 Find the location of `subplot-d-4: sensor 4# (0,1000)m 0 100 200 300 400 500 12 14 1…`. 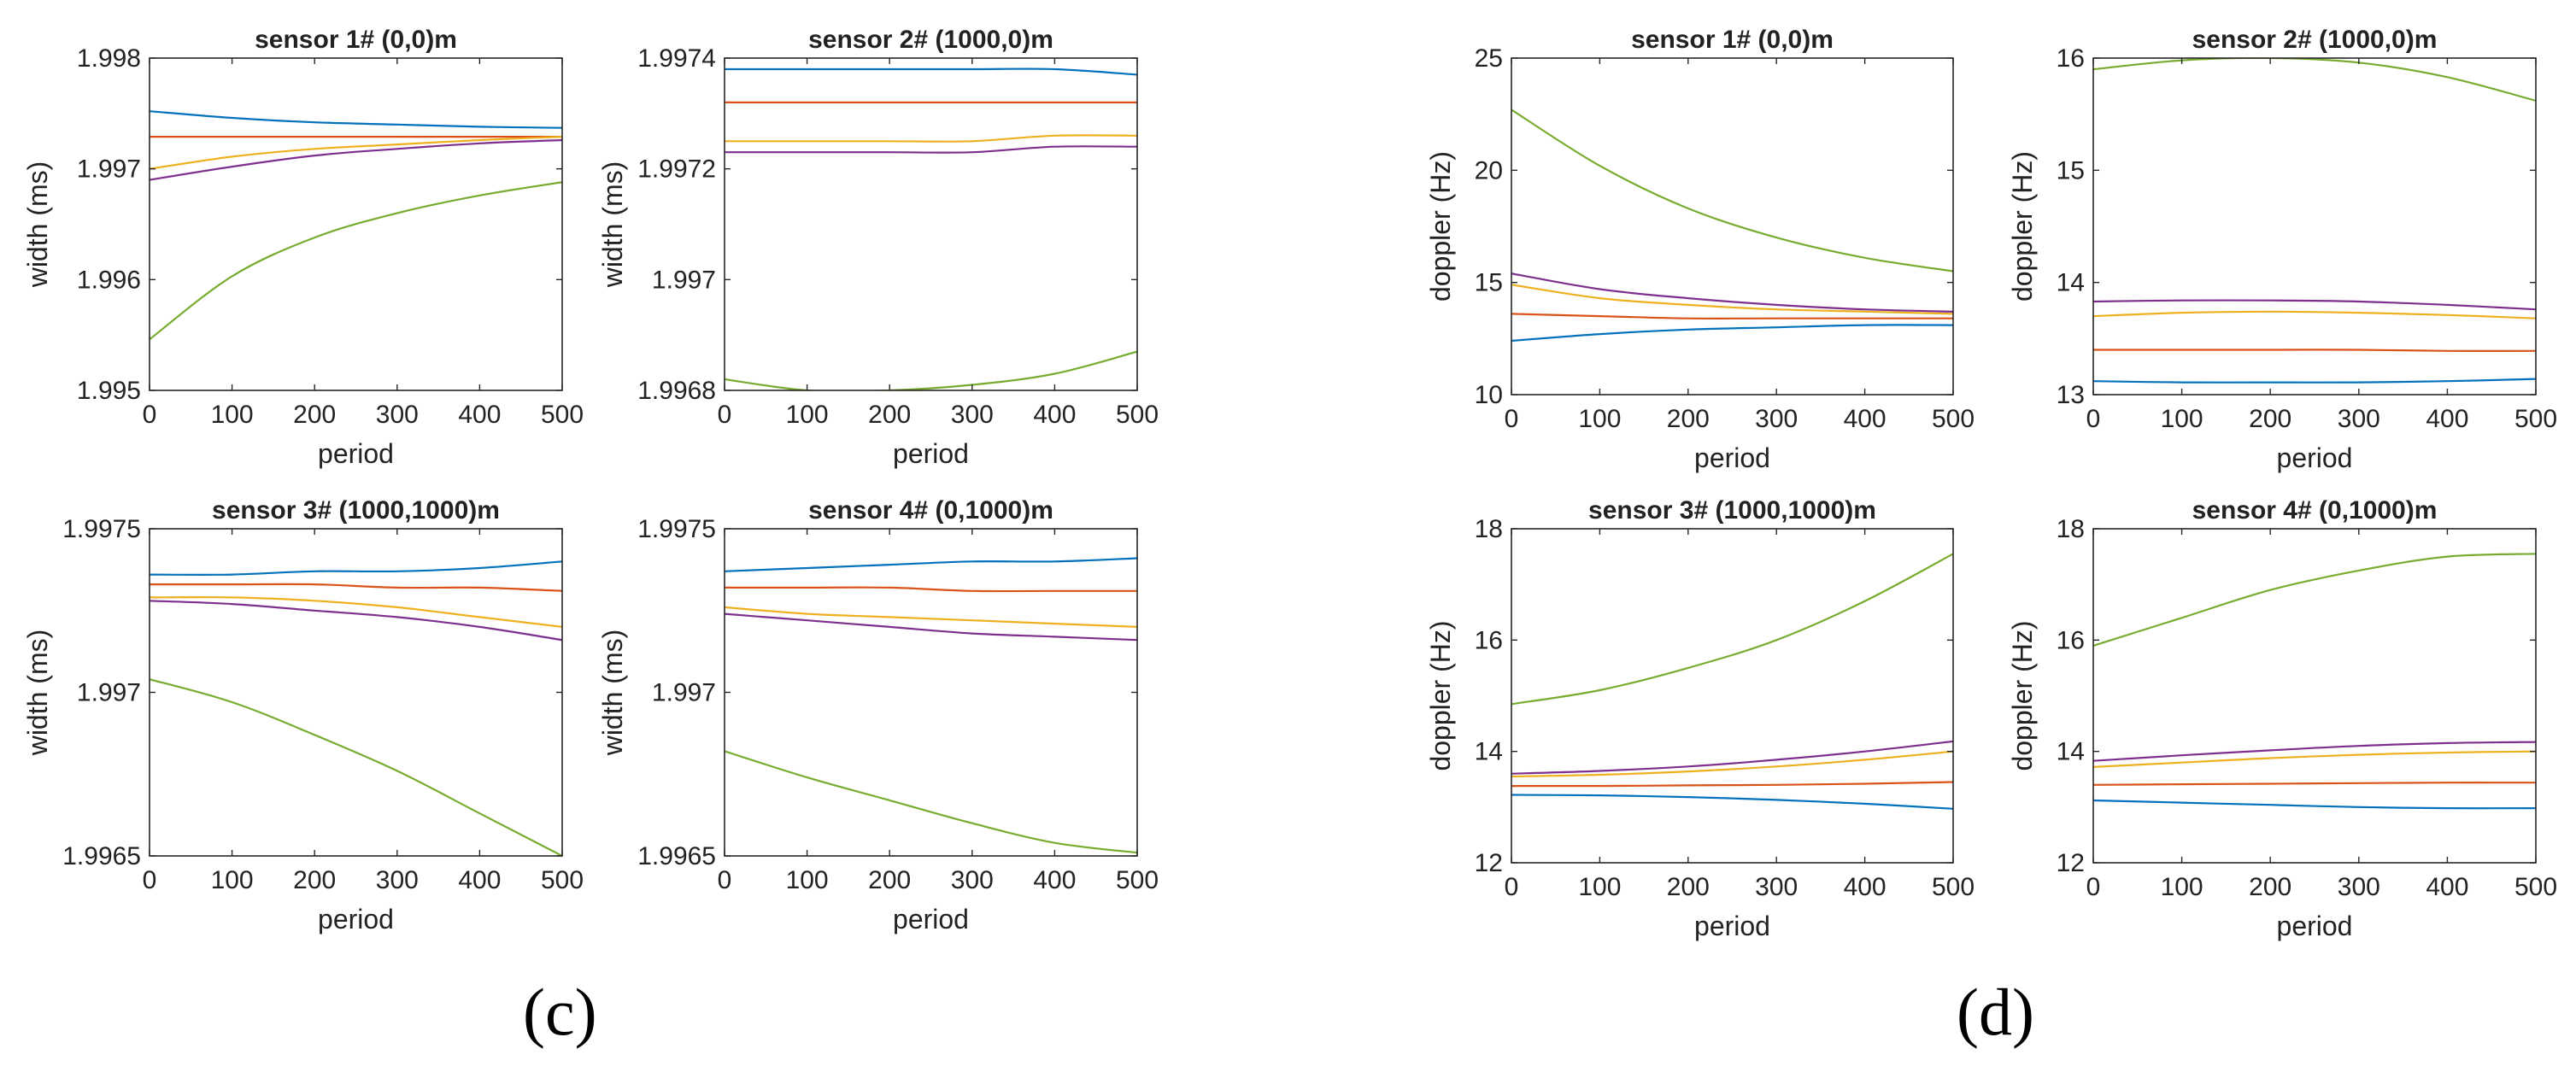

subplot-d-4: sensor 4# (0,1000)m 0 100 200 300 400 500 12 14 1… is located at coordinates (2282, 718).